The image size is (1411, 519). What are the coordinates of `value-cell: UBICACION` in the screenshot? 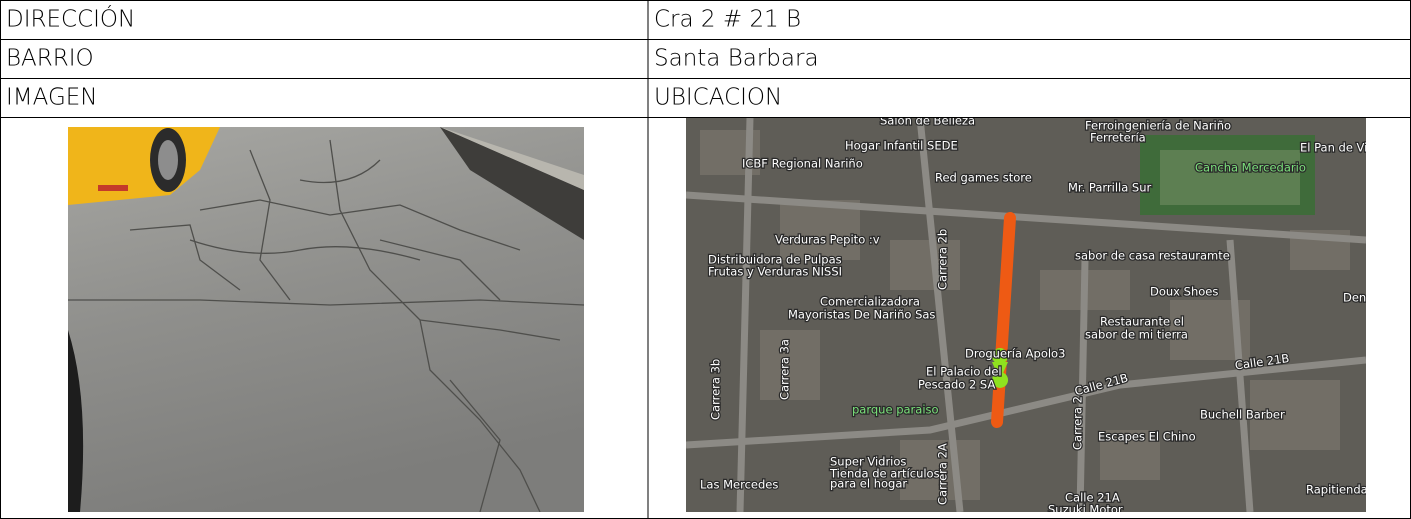 It's located at (718, 98).